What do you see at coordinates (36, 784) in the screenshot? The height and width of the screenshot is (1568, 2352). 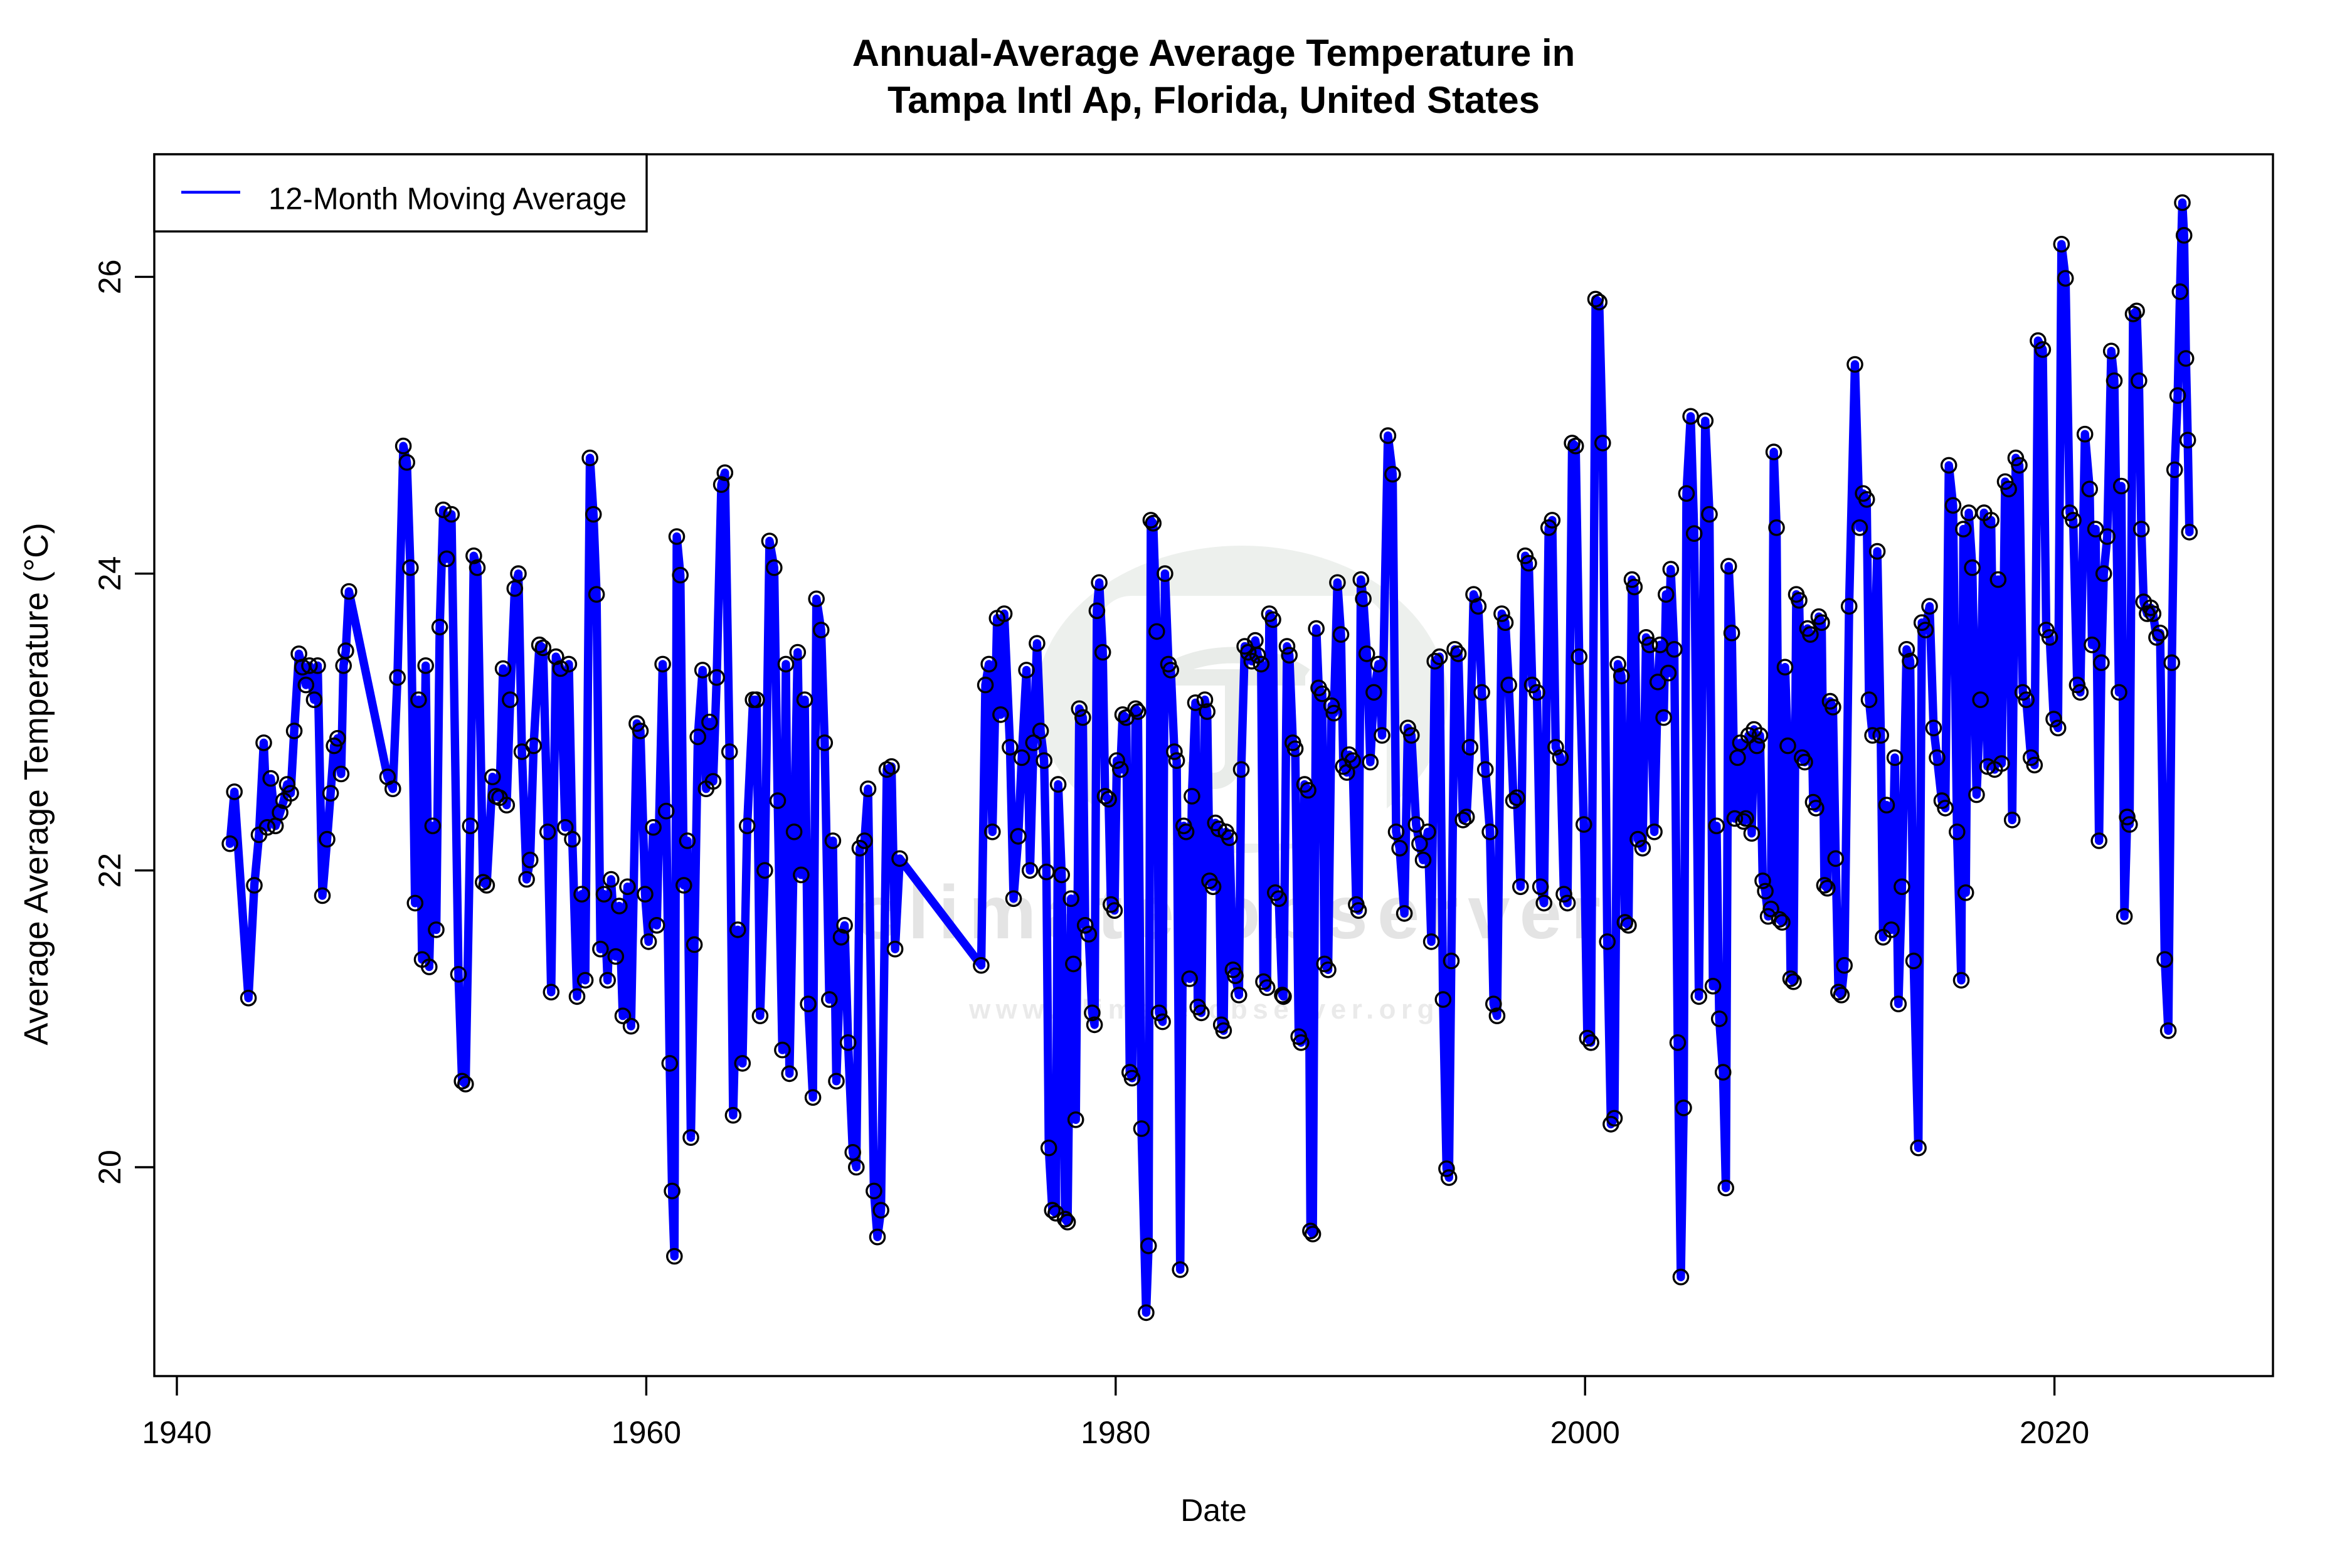 I see `svg-text:Average Average Temperature (°: Average Average Temperature (°C)` at bounding box center [36, 784].